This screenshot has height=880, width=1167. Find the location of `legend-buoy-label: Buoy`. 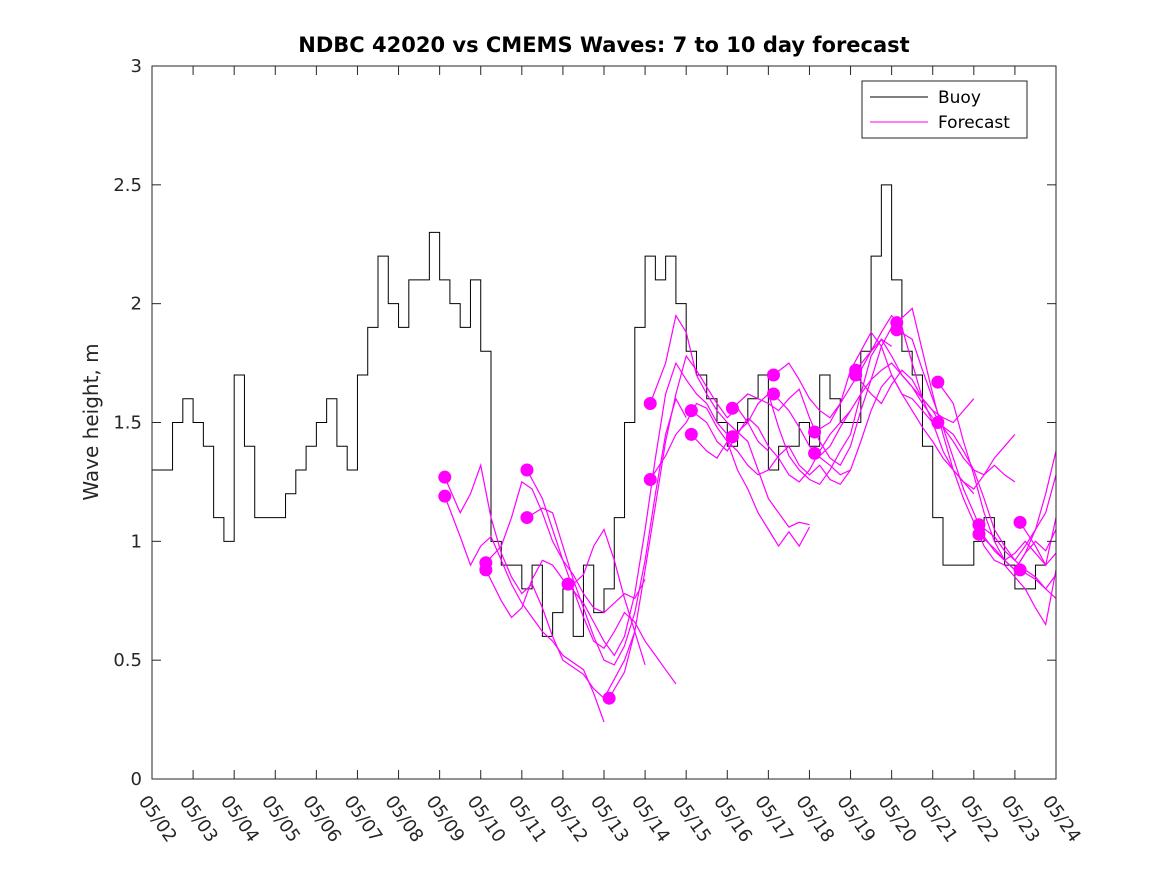

legend-buoy-label: Buoy is located at coordinates (959, 98).